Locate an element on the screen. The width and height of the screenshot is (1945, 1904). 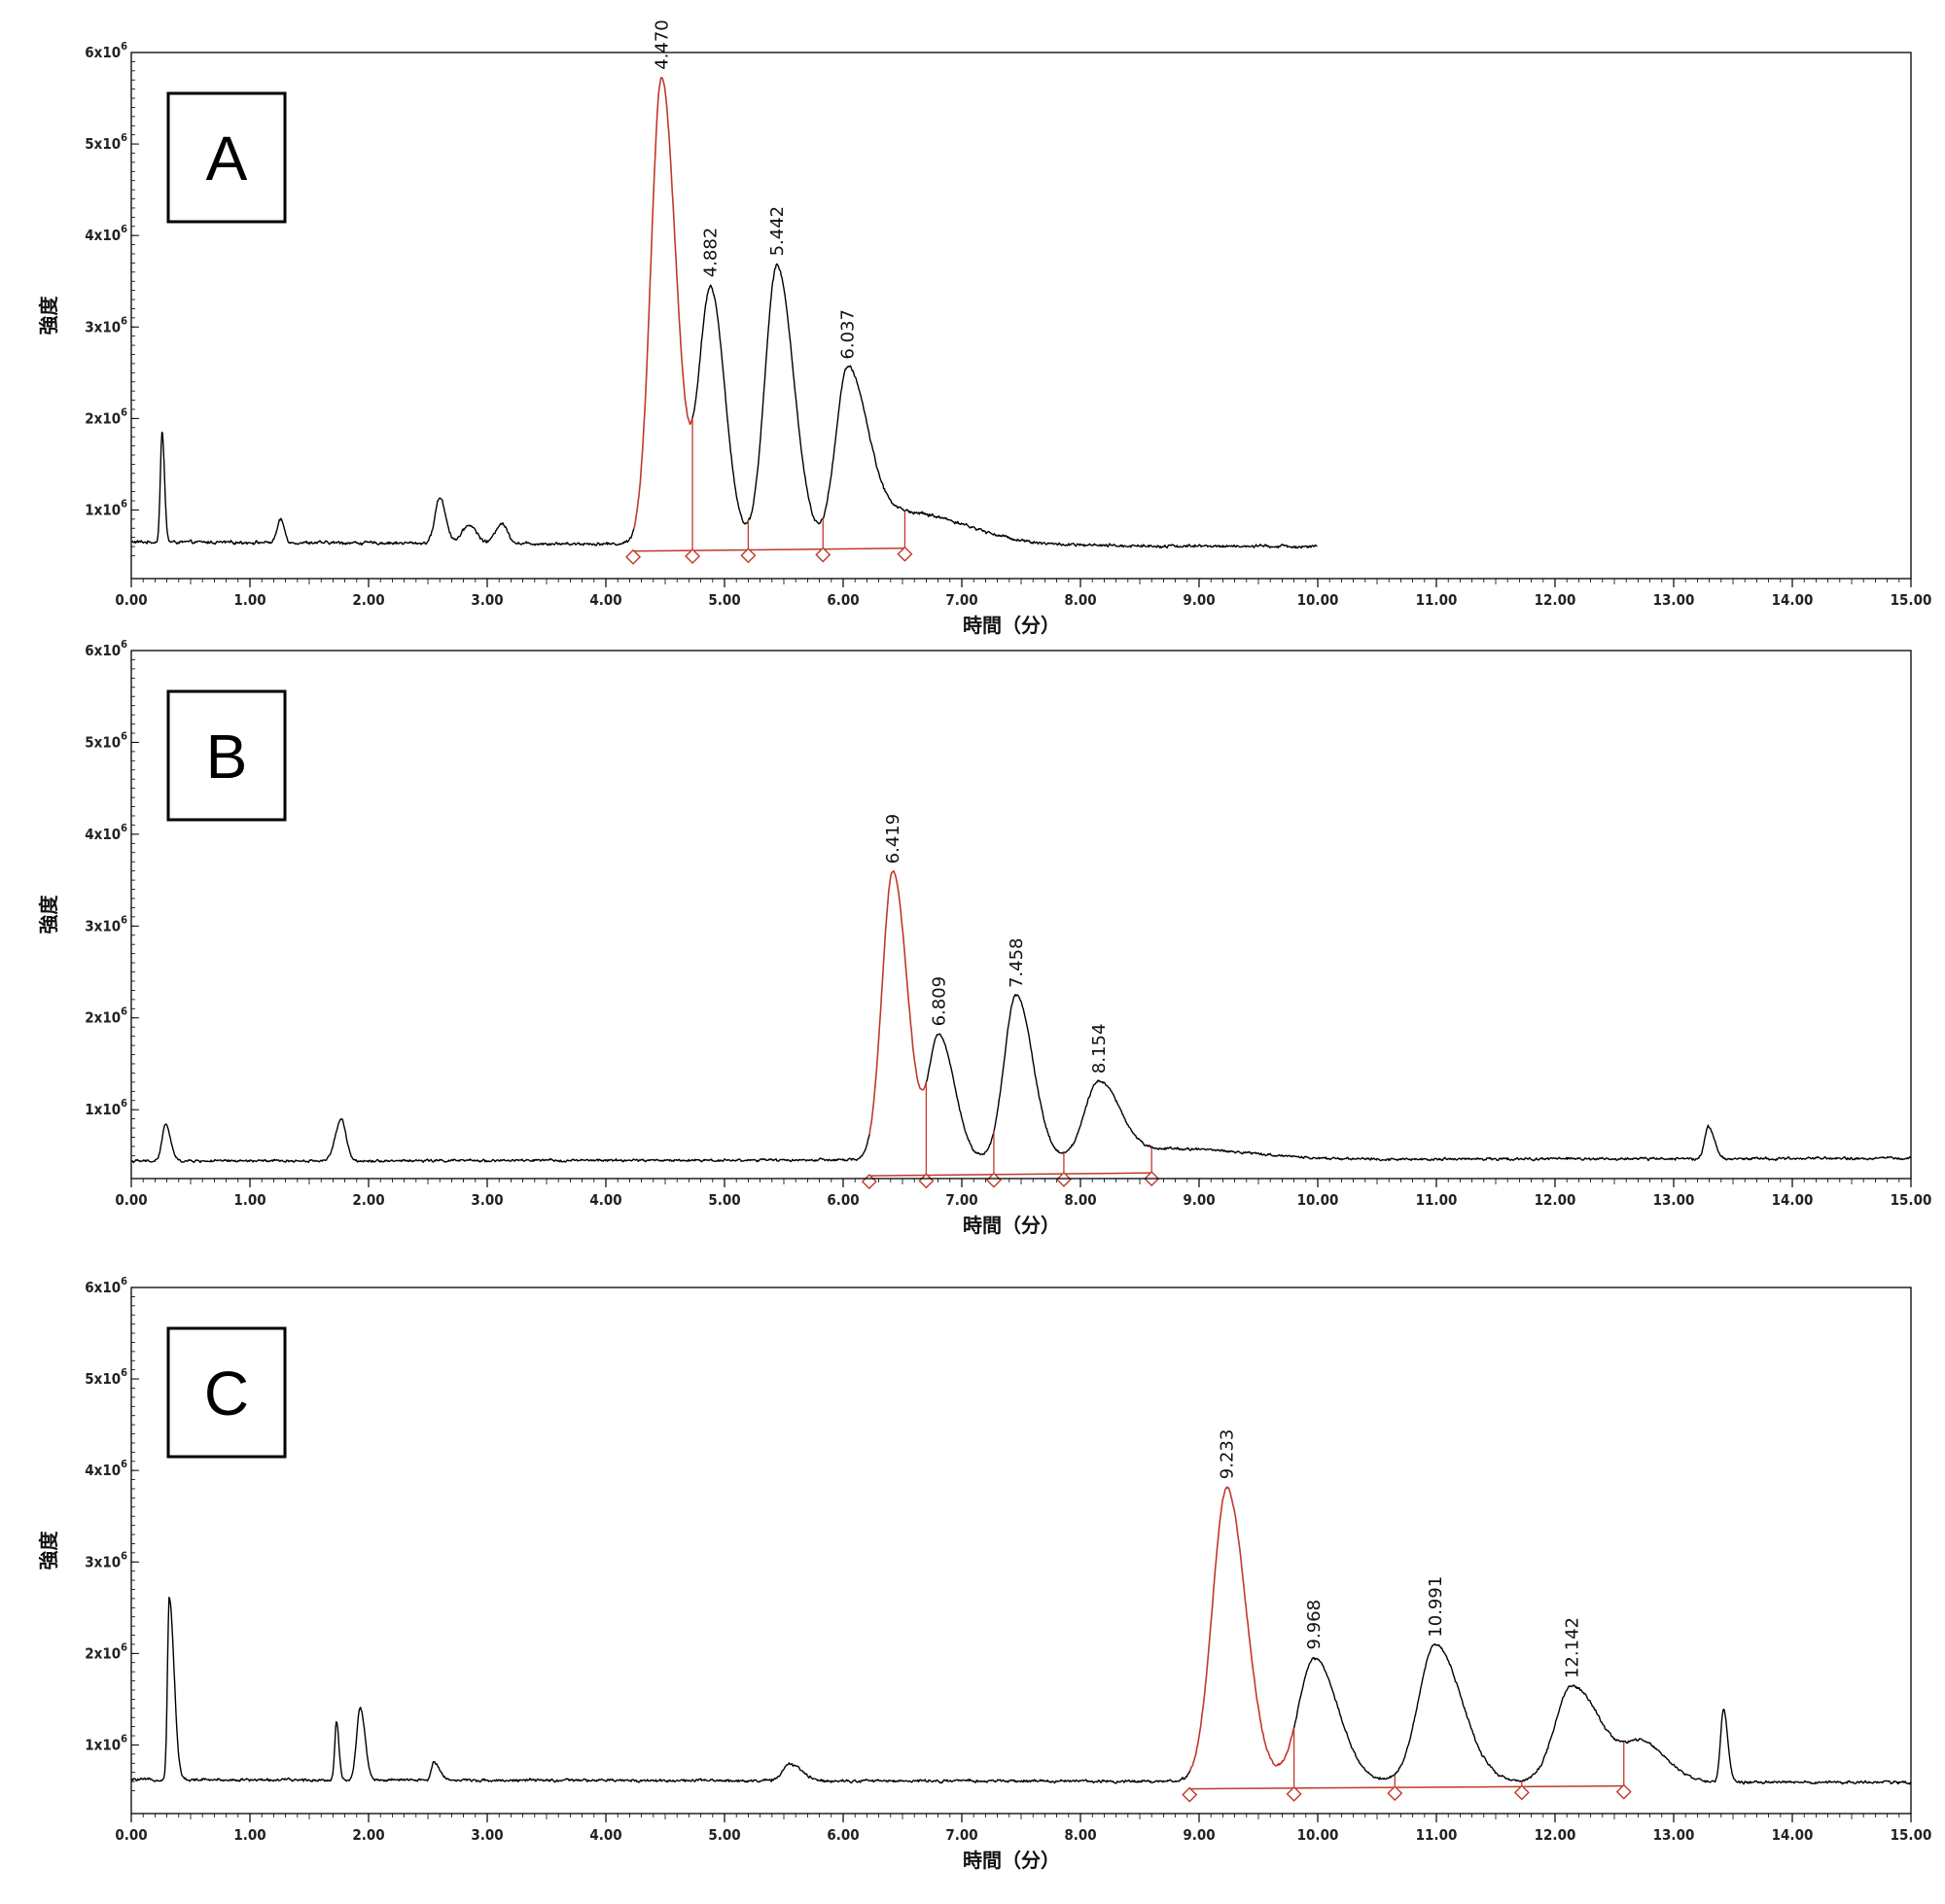
peak-retention-time: 4.470 is located at coordinates (662, 44).